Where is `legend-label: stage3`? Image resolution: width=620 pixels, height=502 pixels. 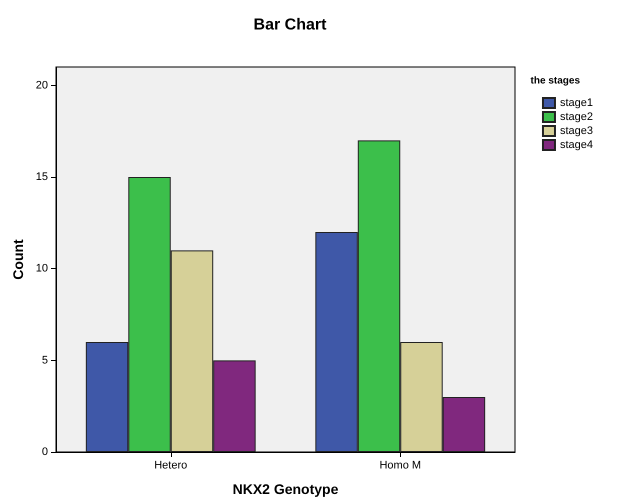 legend-label: stage3 is located at coordinates (577, 131).